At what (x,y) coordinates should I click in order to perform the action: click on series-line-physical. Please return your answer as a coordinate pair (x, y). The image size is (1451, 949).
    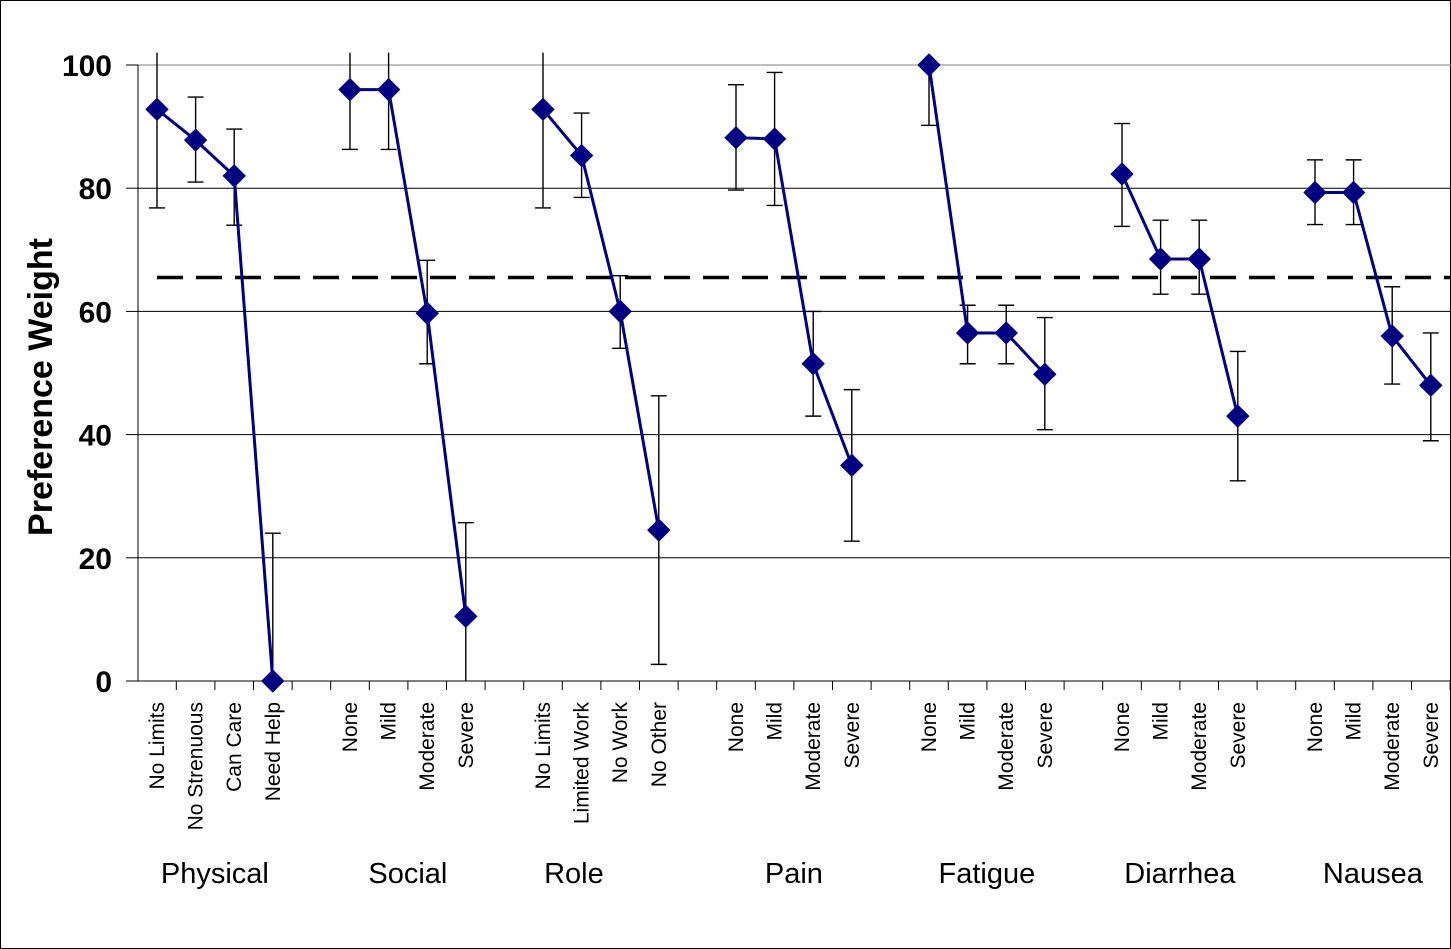
    Looking at the image, I should click on (215, 395).